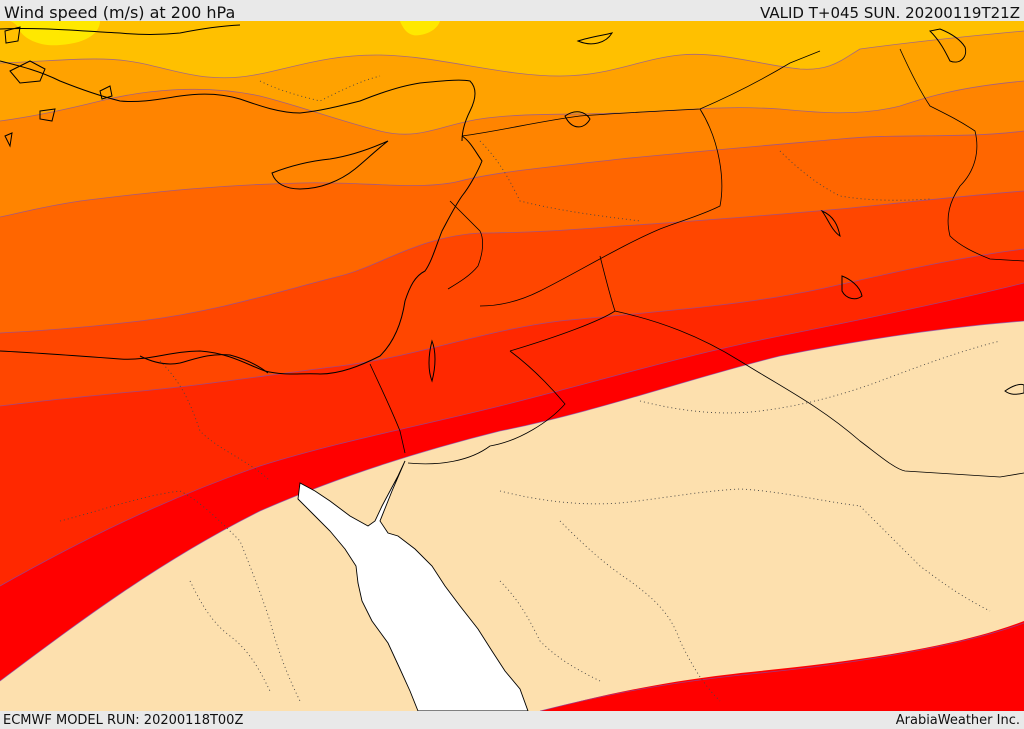 The image size is (1024, 729). I want to click on border-jordan-iraq, so click(562, 303).